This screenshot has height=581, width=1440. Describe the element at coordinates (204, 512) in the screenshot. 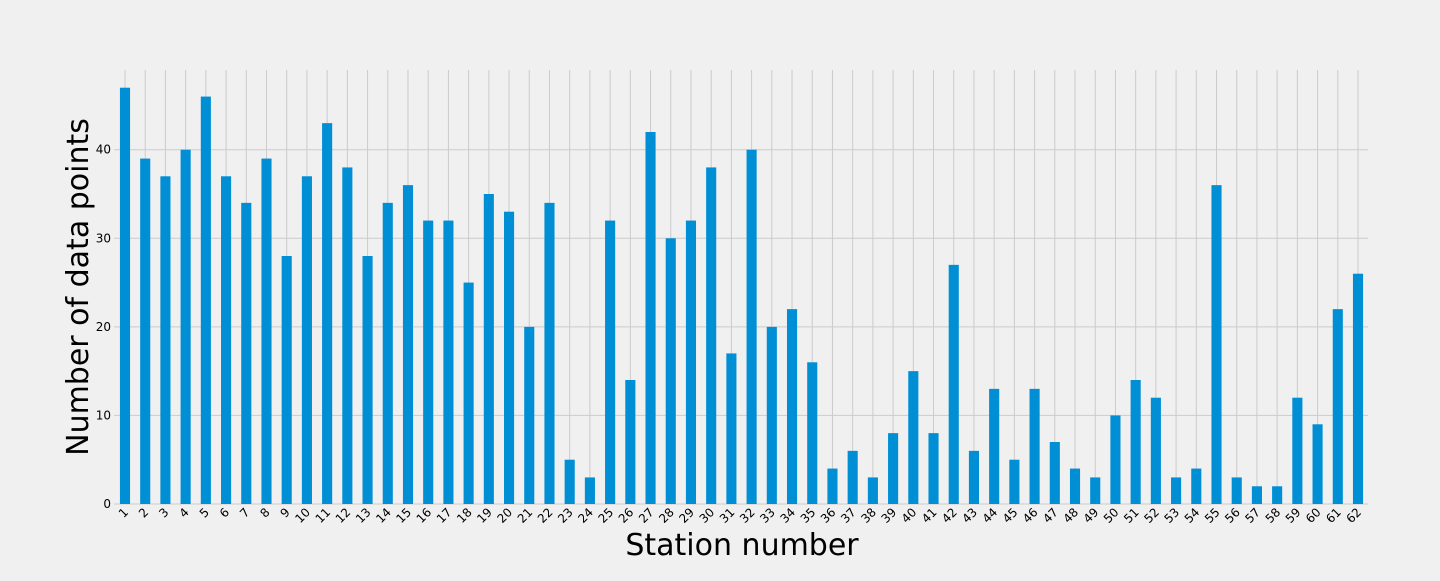

I see `x-tick-label: 5` at that location.